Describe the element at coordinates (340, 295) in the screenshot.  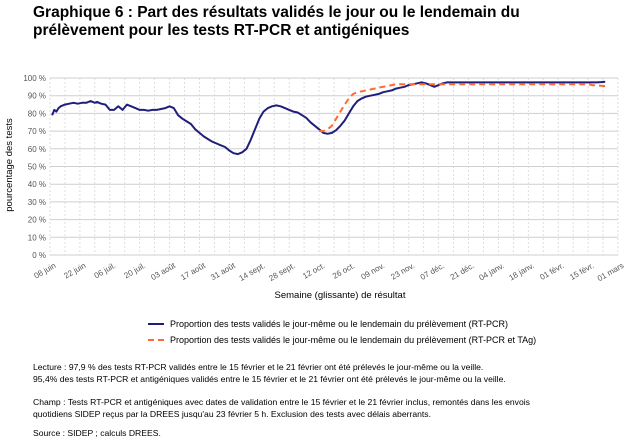
I see `x-axis-label: Semaine (glissante) de résultat` at that location.